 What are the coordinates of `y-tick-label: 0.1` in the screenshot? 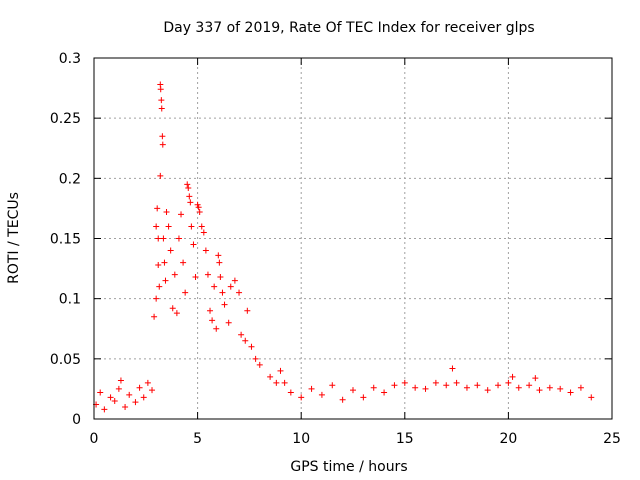 It's located at (70, 300).